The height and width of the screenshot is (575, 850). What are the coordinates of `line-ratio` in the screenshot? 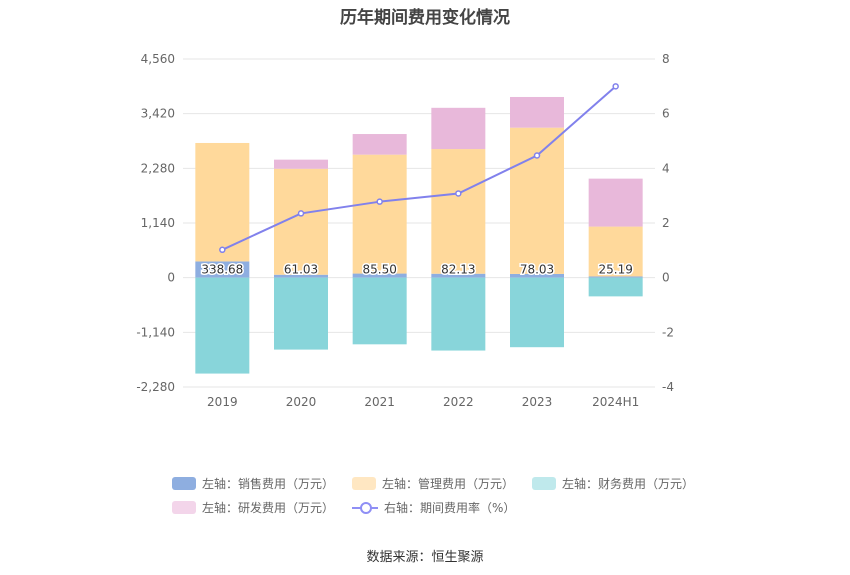 It's located at (419, 168).